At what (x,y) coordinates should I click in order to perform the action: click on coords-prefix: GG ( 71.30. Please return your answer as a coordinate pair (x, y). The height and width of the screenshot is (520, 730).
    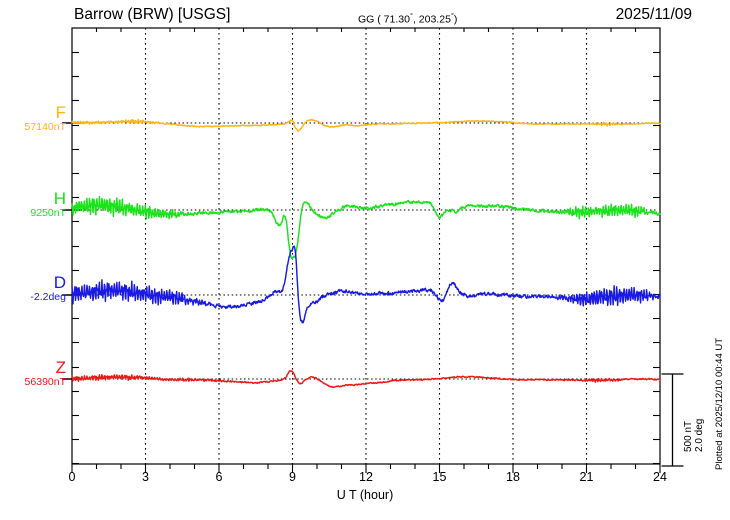
    Looking at the image, I should click on (384, 19).